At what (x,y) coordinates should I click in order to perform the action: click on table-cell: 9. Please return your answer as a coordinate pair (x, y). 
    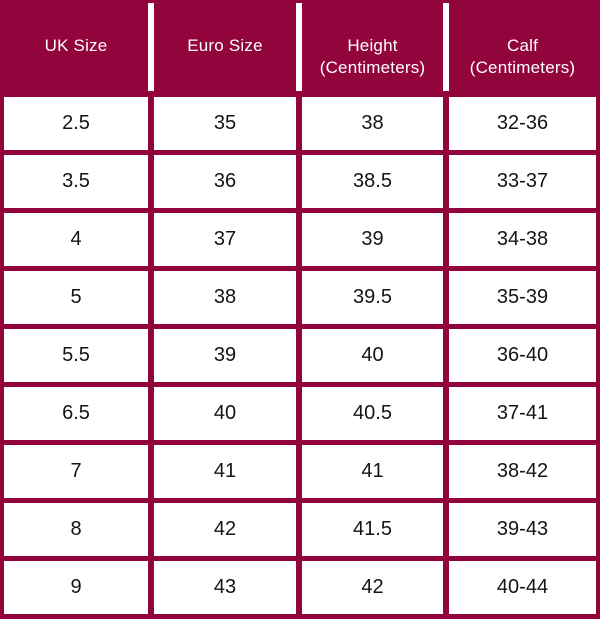
    Looking at the image, I should click on (76, 587).